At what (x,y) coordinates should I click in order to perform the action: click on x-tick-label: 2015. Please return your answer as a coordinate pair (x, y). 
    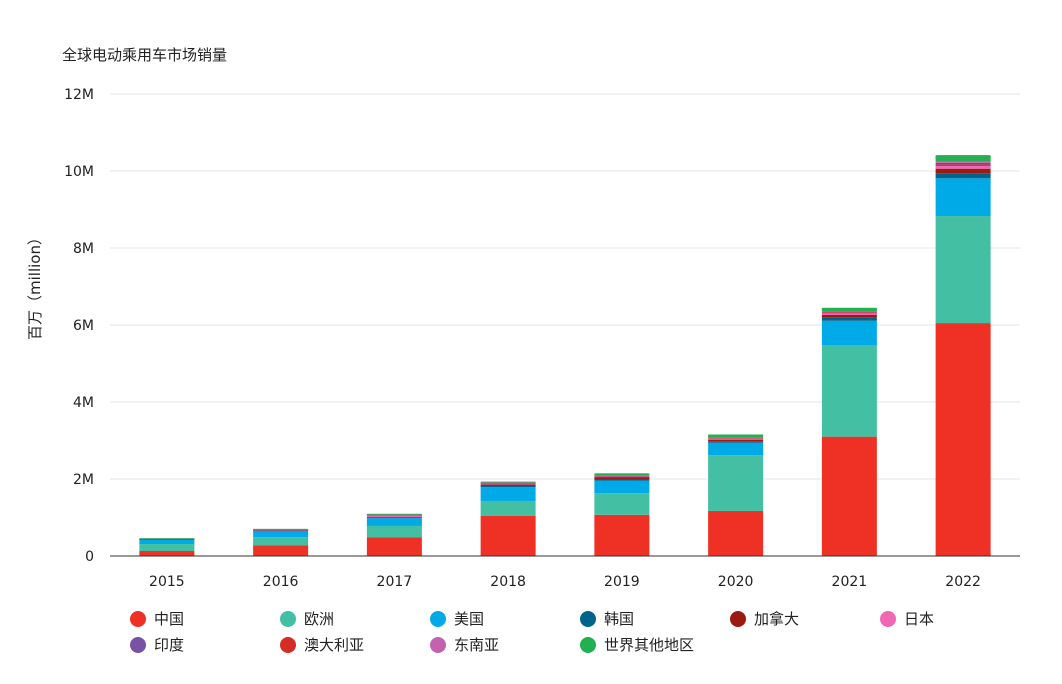
    Looking at the image, I should click on (167, 582).